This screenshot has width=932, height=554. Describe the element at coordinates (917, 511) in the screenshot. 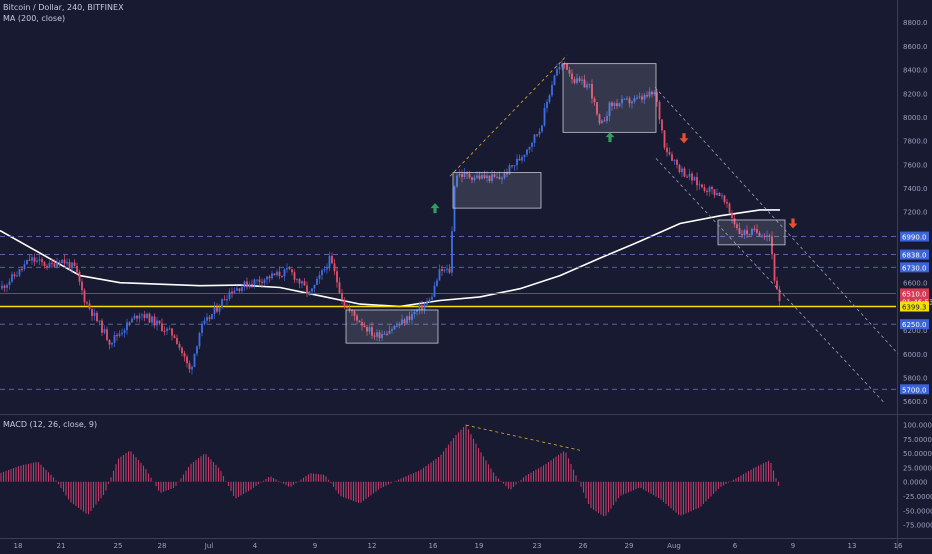

I see `macd-tick-label: -50.0000` at that location.